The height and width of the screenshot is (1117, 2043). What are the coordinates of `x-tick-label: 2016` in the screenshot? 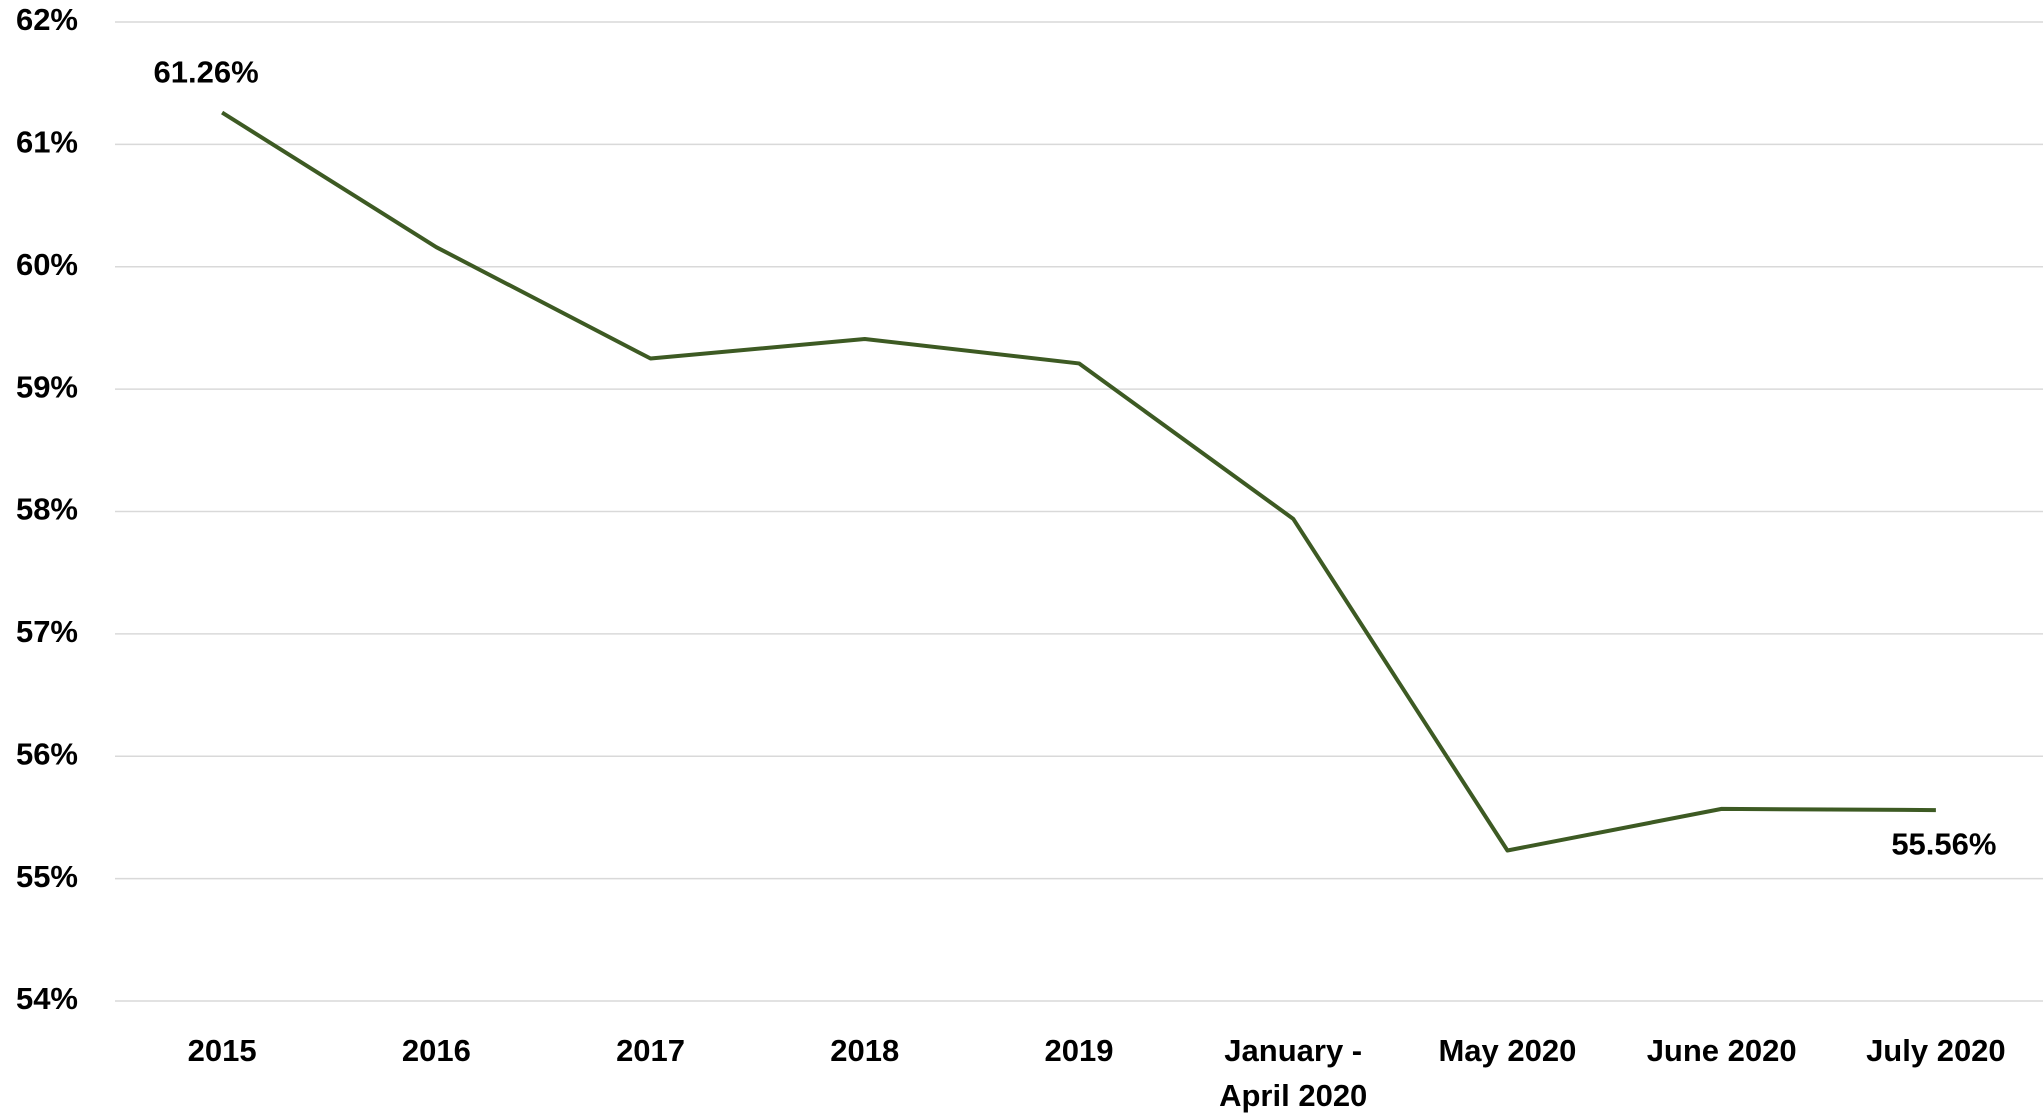 It's located at (436, 1050).